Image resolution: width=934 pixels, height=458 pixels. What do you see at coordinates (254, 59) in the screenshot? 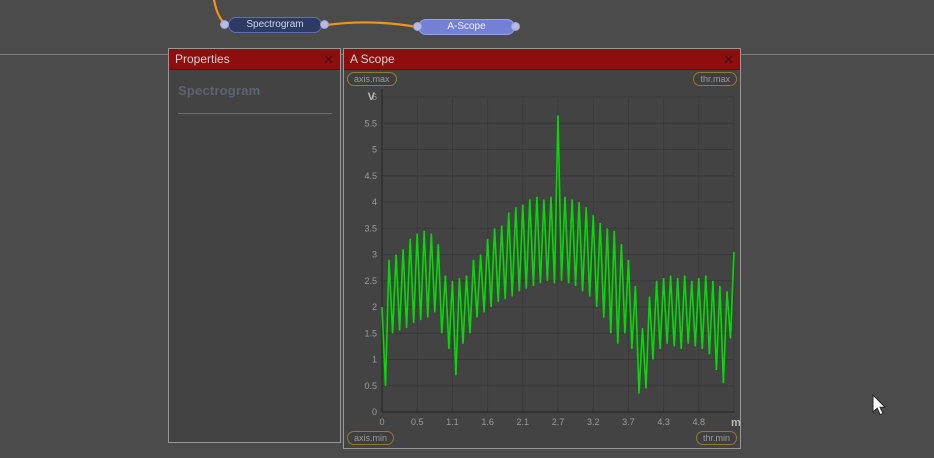
I see `properties-titlebar: Properties ✕` at bounding box center [254, 59].